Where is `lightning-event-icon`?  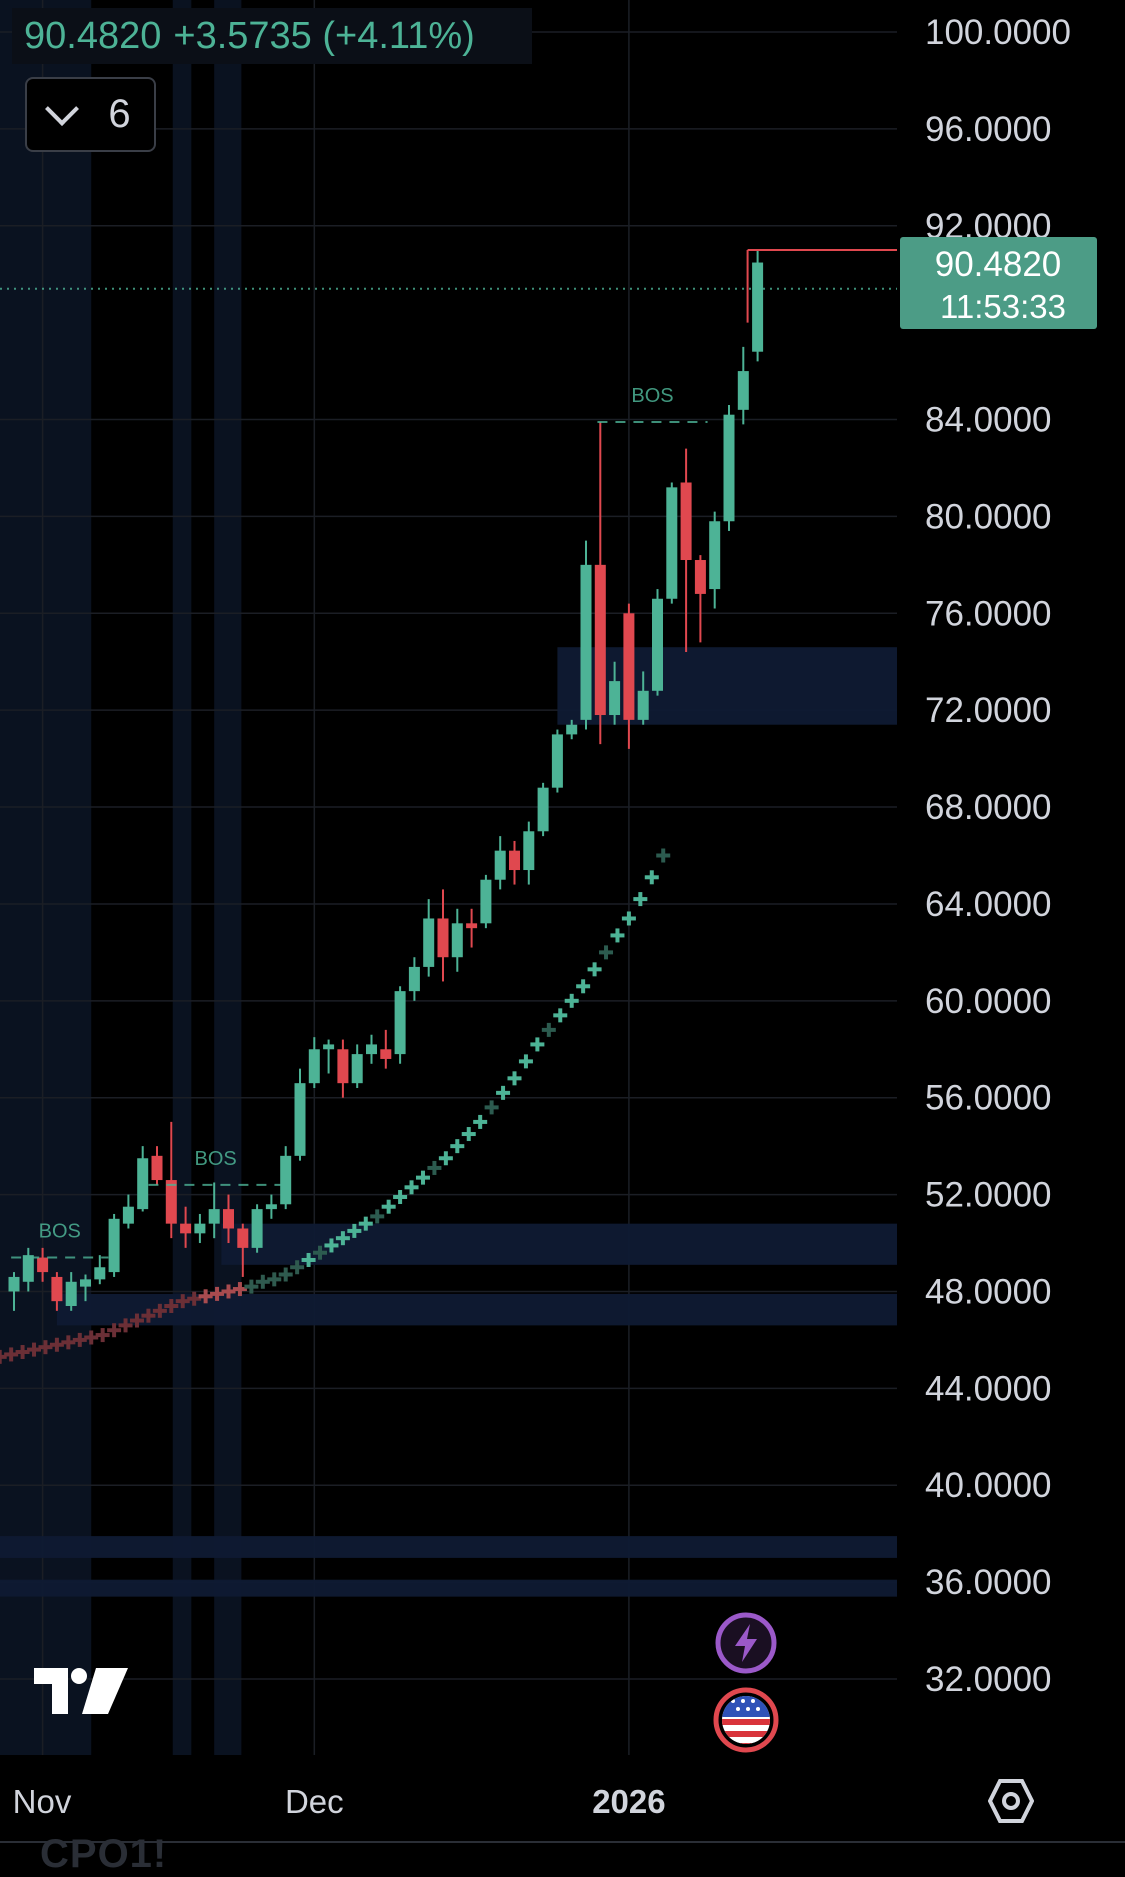 lightning-event-icon is located at coordinates (746, 1643).